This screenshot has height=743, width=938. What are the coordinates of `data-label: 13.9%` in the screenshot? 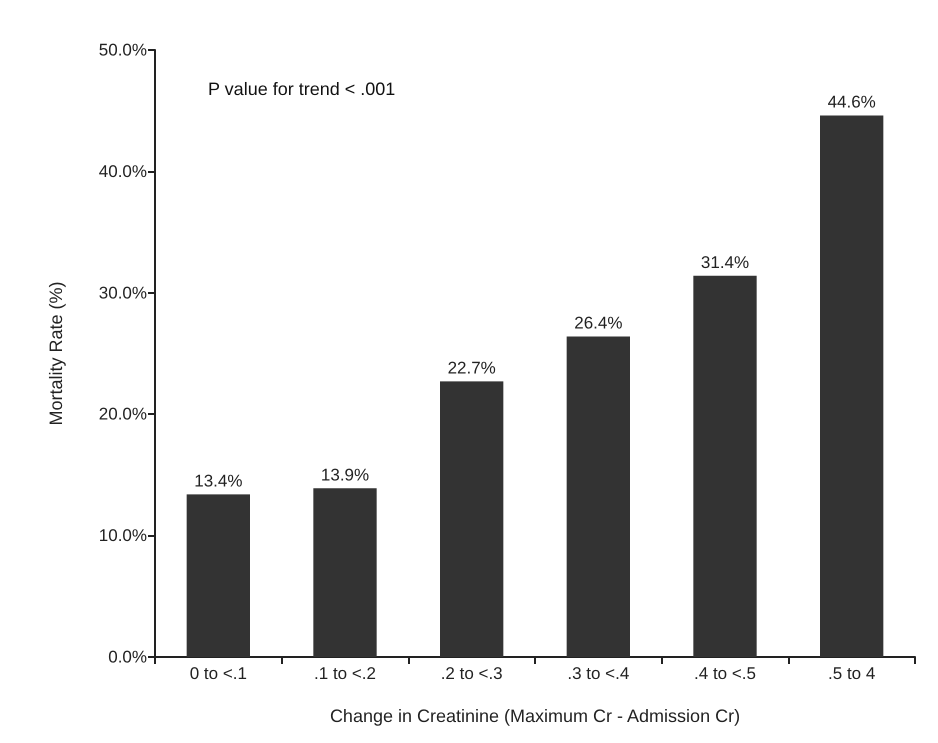 It's located at (345, 474).